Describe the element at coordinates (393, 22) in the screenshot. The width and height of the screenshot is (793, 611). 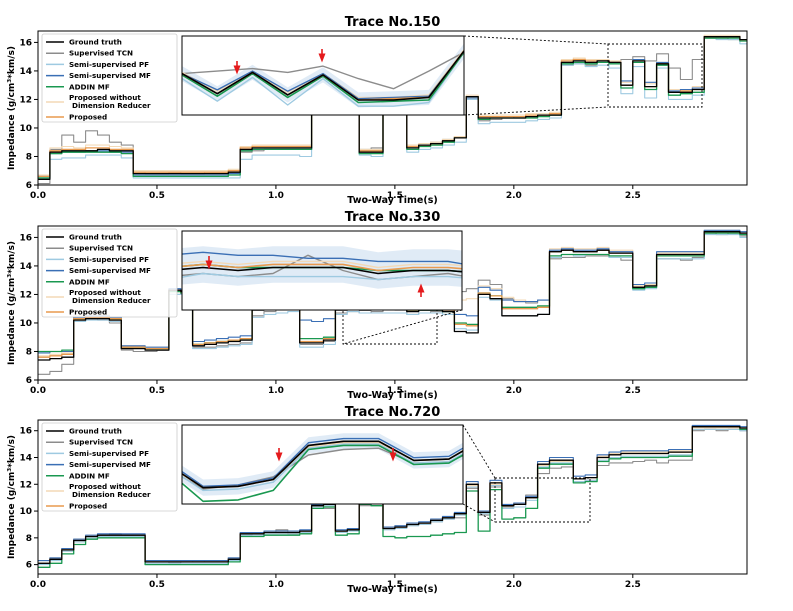
I see `chart-title: Trace No.150` at that location.